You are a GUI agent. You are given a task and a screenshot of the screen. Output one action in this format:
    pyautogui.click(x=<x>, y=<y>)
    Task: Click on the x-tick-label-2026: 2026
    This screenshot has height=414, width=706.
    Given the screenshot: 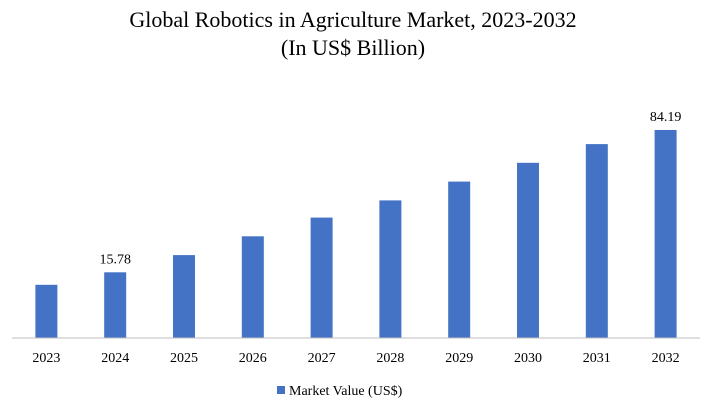 What is the action you would take?
    pyautogui.click(x=253, y=358)
    